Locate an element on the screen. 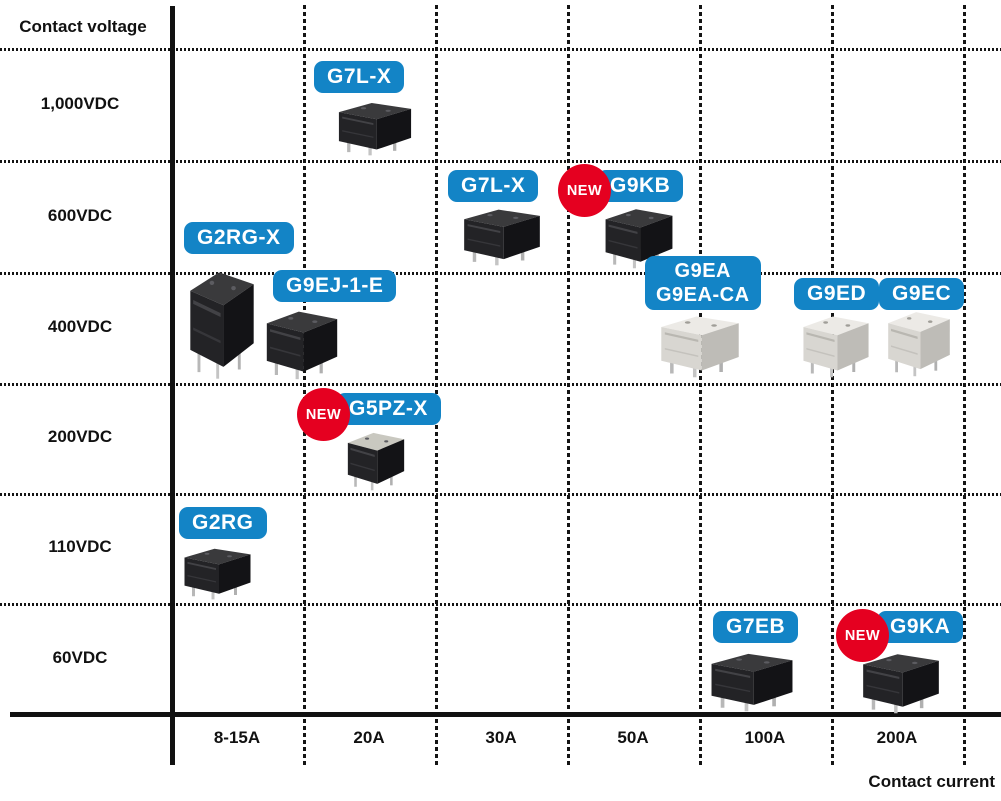 Image resolution: width=1001 pixels, height=801 pixels. new-badge-g9ka: NEW is located at coordinates (862, 635).